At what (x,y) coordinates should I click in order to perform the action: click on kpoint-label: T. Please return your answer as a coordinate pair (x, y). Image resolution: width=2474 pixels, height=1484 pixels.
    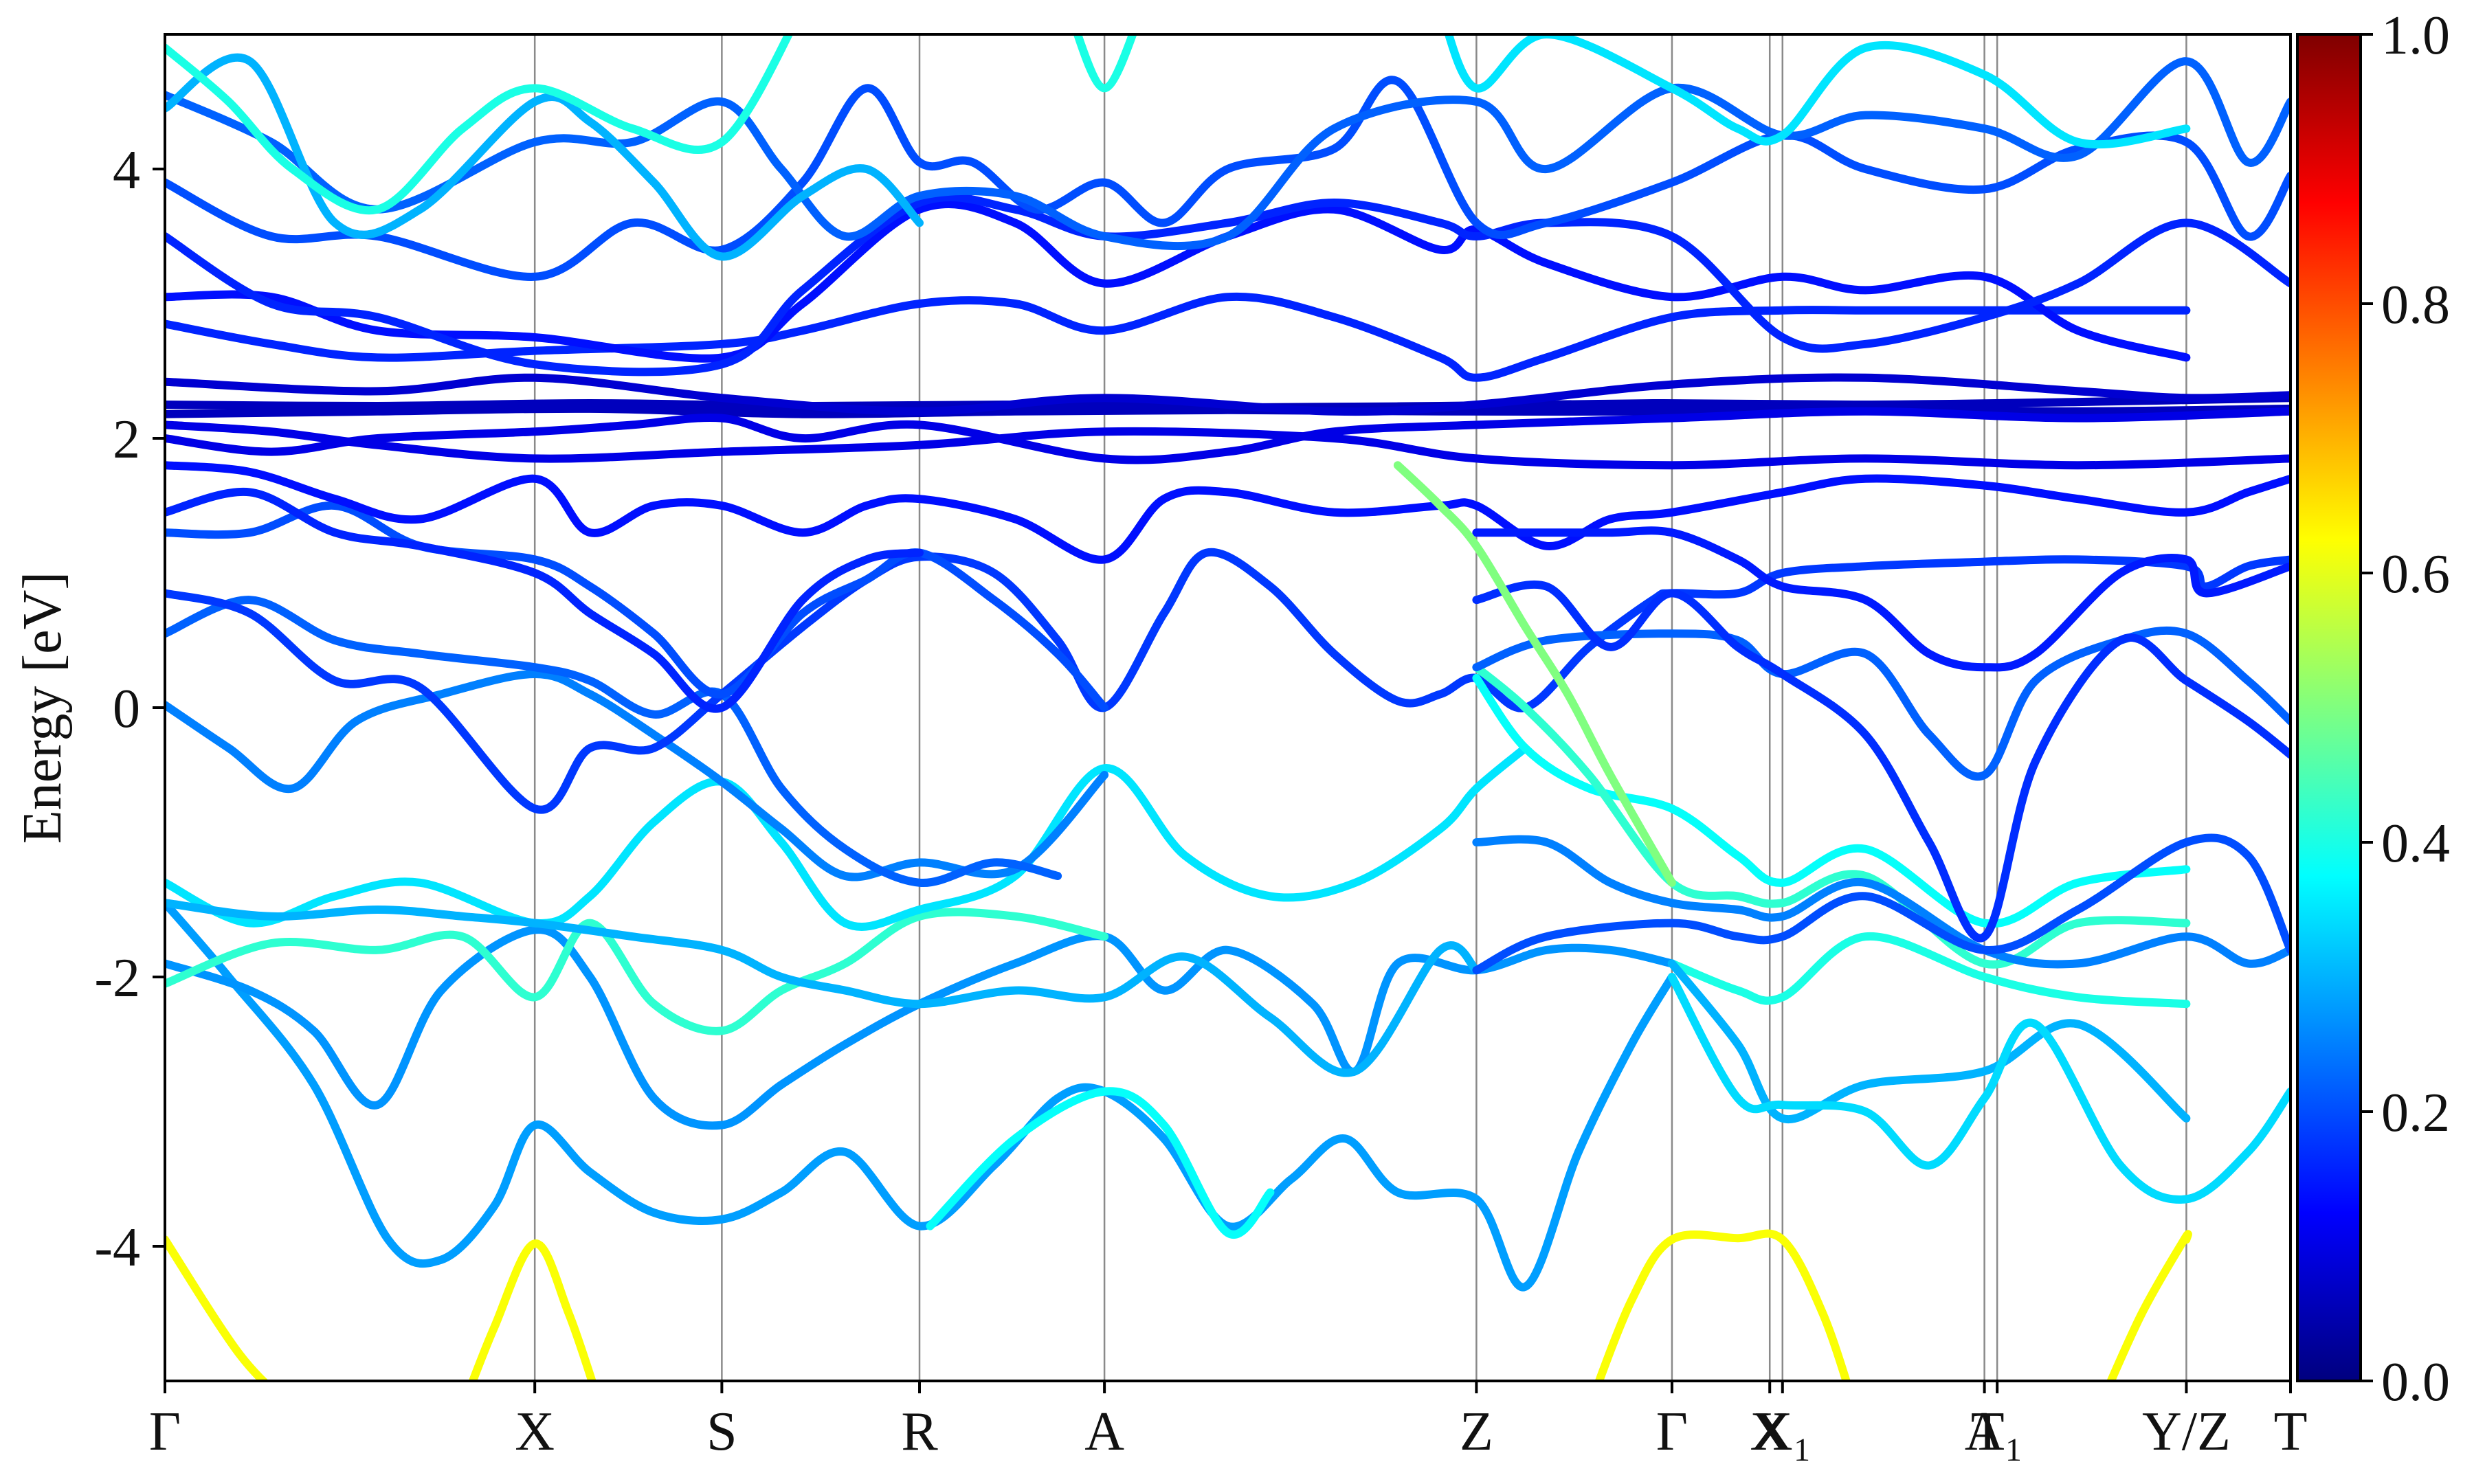
    Looking at the image, I should click on (2291, 1432).